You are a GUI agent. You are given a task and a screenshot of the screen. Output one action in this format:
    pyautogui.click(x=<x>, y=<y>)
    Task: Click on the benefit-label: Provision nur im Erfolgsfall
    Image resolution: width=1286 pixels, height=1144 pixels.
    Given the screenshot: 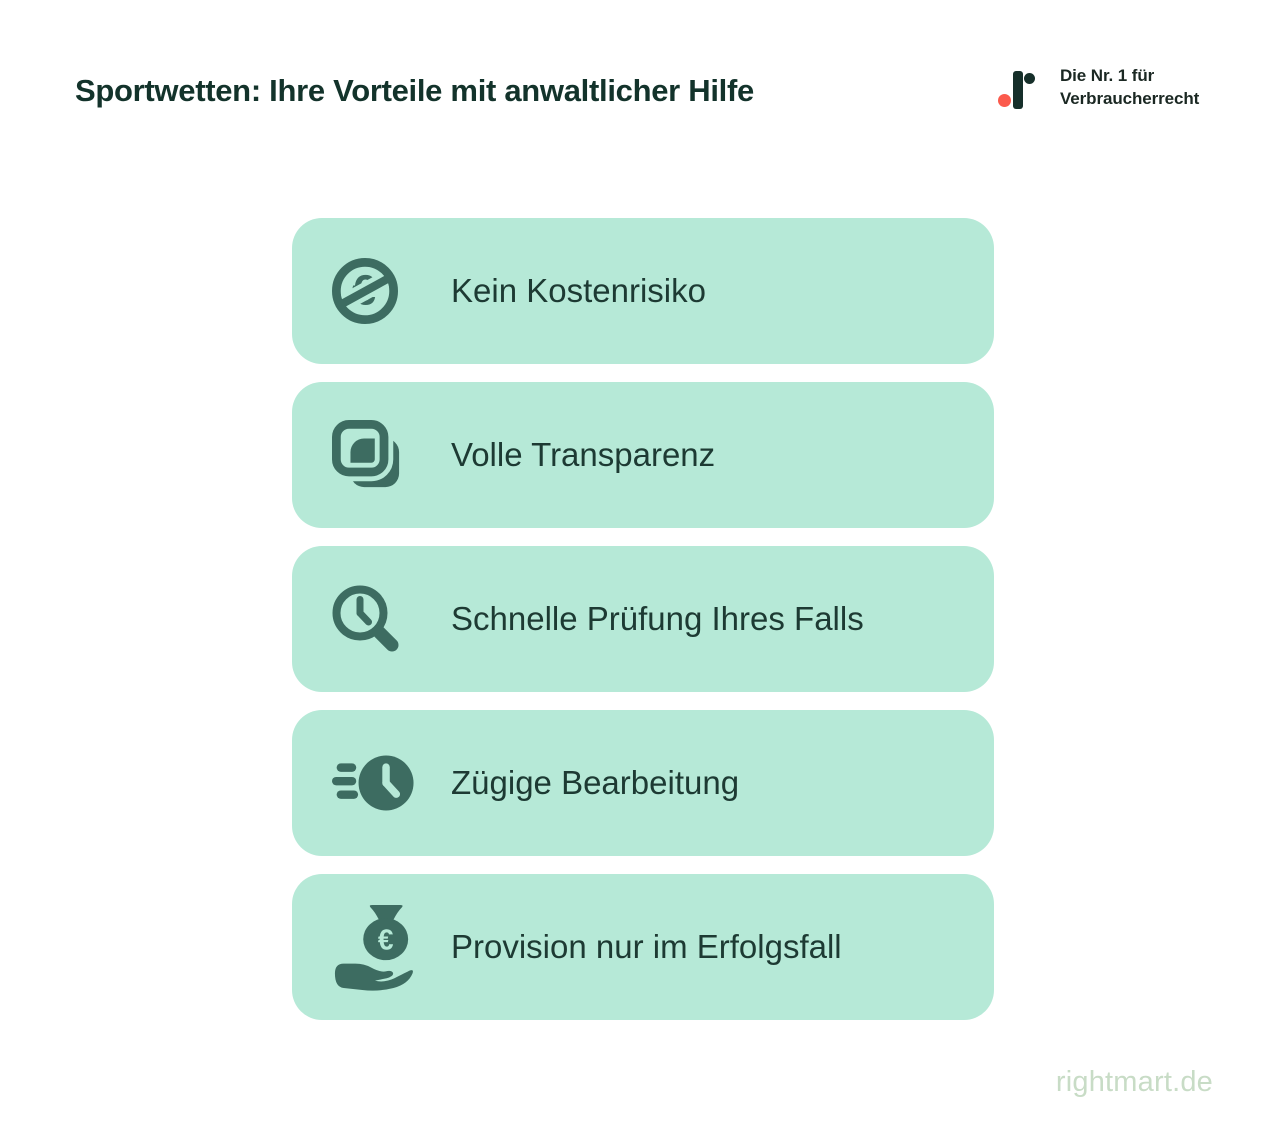 What is the action you would take?
    pyautogui.click(x=646, y=946)
    